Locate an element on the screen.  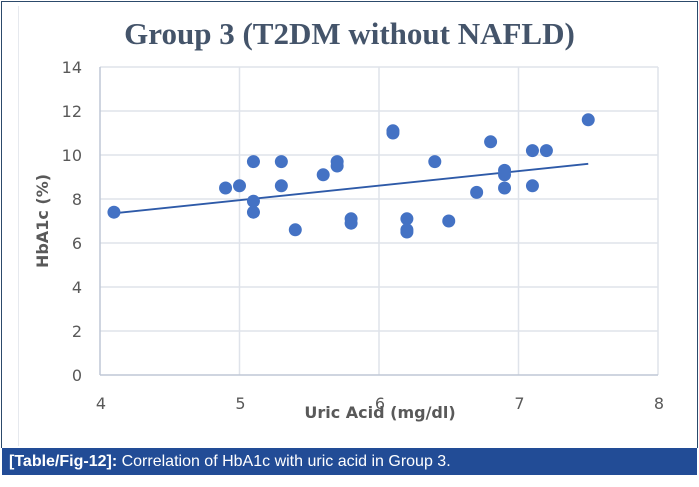
trendline-group is located at coordinates (351, 188).